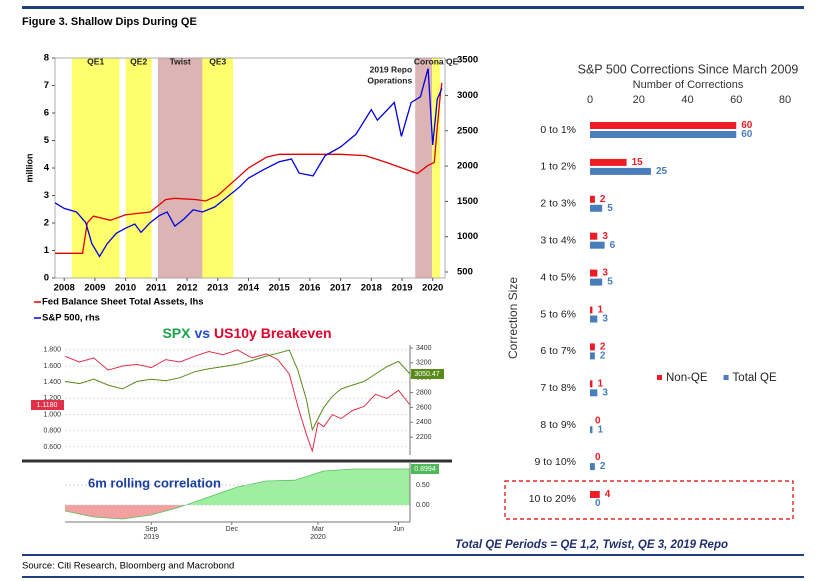 This screenshot has width=837, height=581. I want to click on legend-label: Fed Balance Sheet Total Assets, lhs, so click(123, 302).